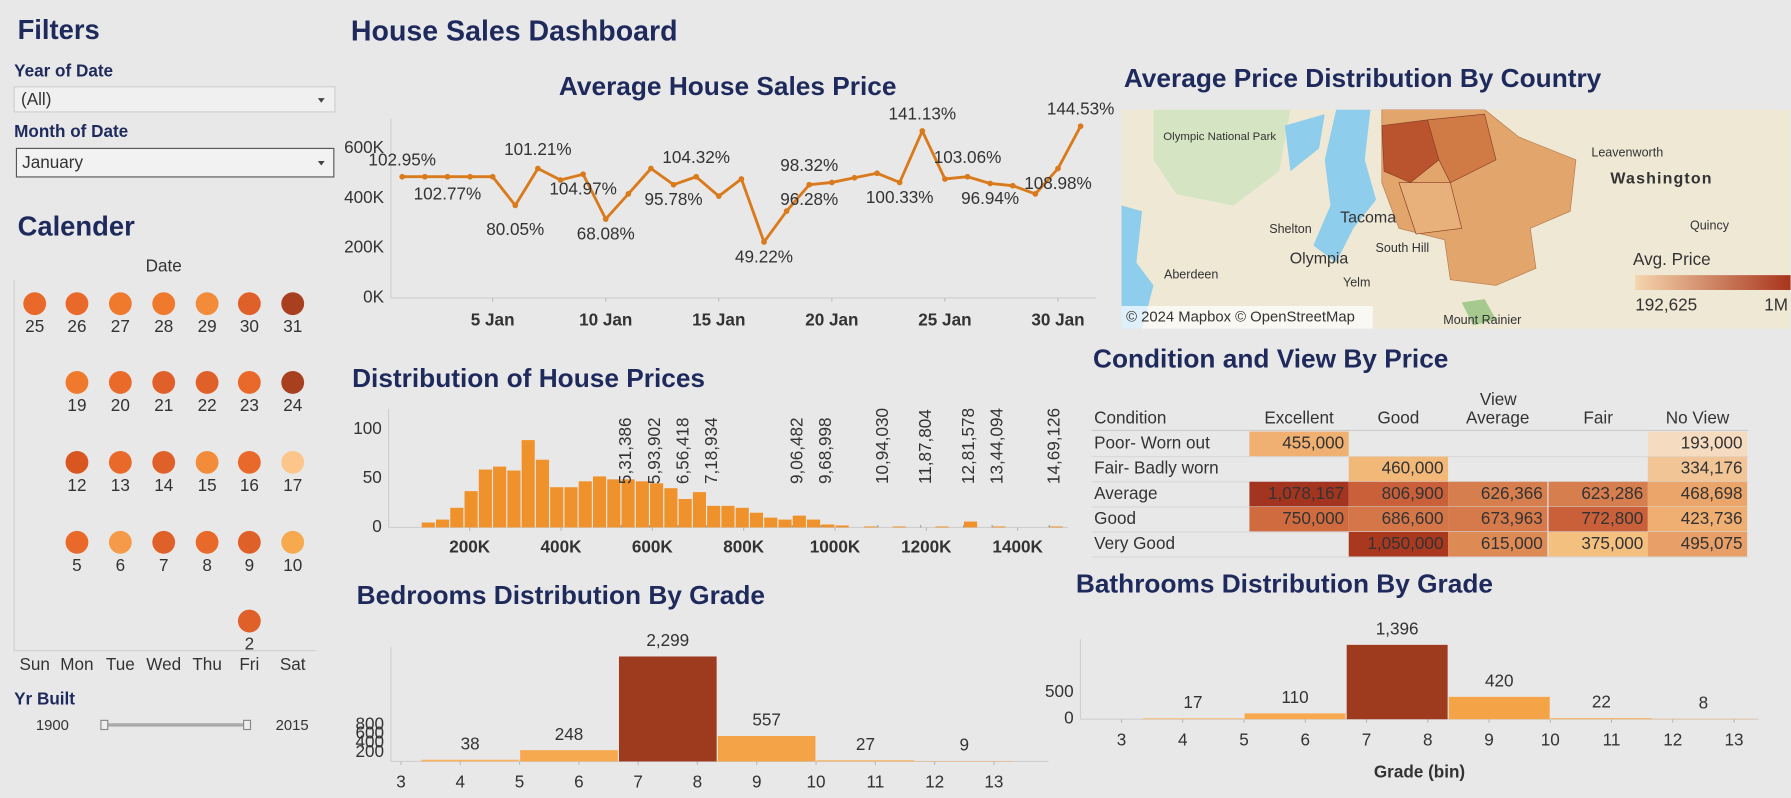  What do you see at coordinates (163, 664) in the screenshot?
I see `weekday-label: Wed` at bounding box center [163, 664].